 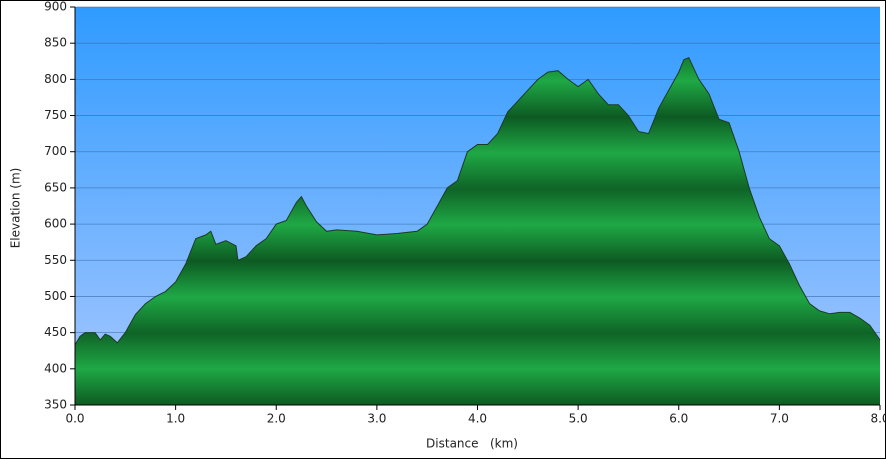 What do you see at coordinates (477, 419) in the screenshot?
I see `x-tick-label: 4.0` at bounding box center [477, 419].